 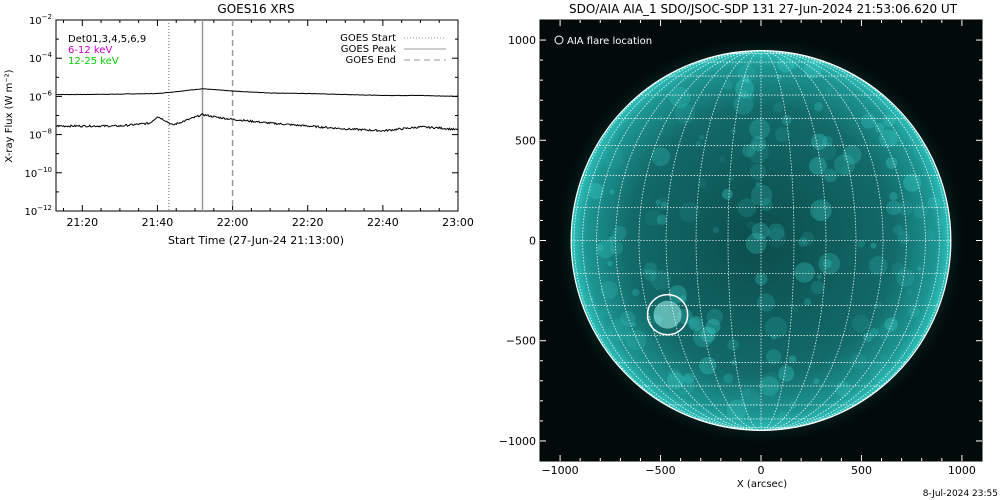 What do you see at coordinates (458, 222) in the screenshot?
I see `goes-x-tick-label: 23:00` at bounding box center [458, 222].